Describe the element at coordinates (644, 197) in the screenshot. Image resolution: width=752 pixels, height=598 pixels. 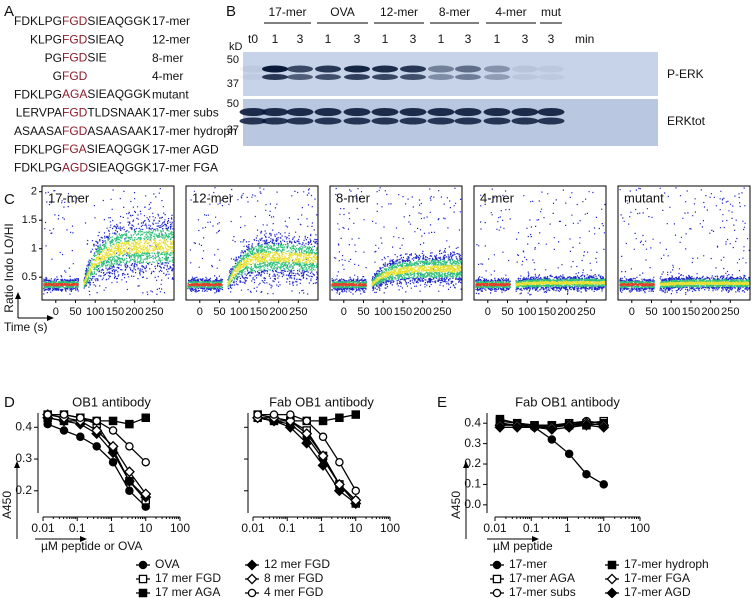
I see `plot-title: mutant` at that location.